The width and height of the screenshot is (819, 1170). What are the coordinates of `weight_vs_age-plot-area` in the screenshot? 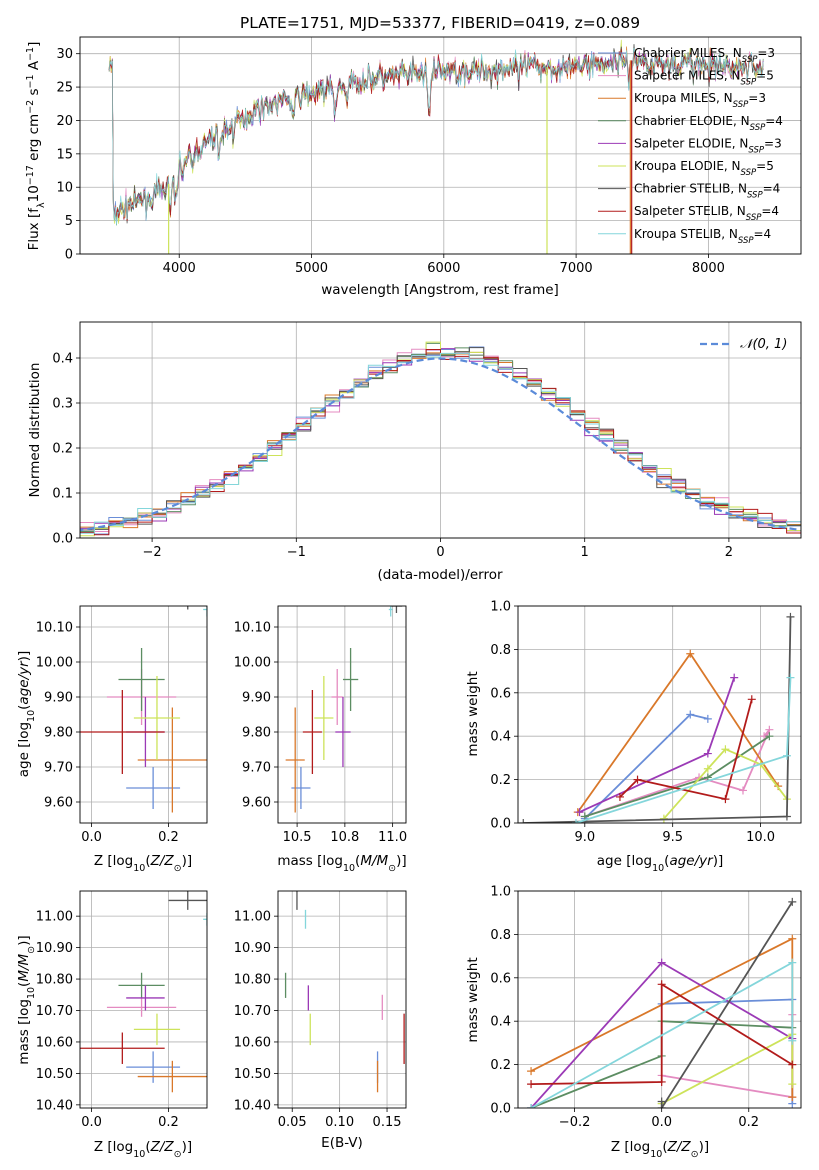 It's located at (657, 717).